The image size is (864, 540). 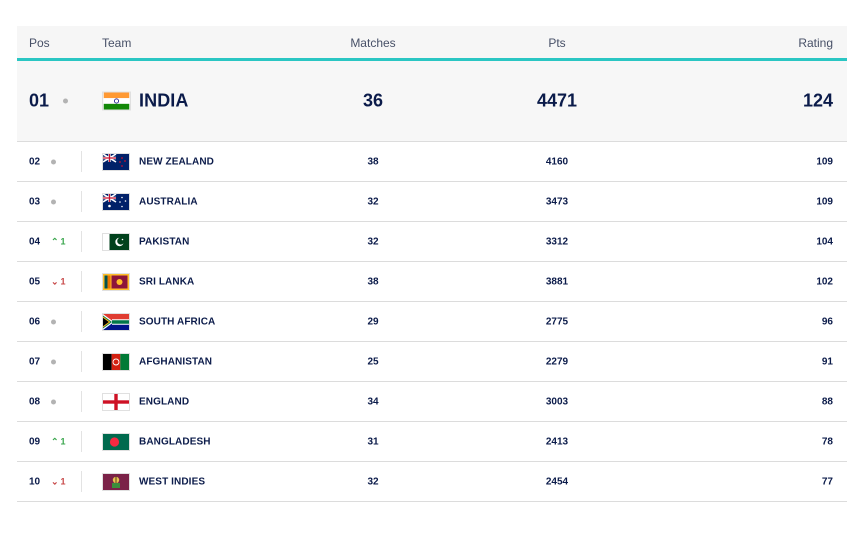 I want to click on rating-value: 88, so click(x=827, y=401).